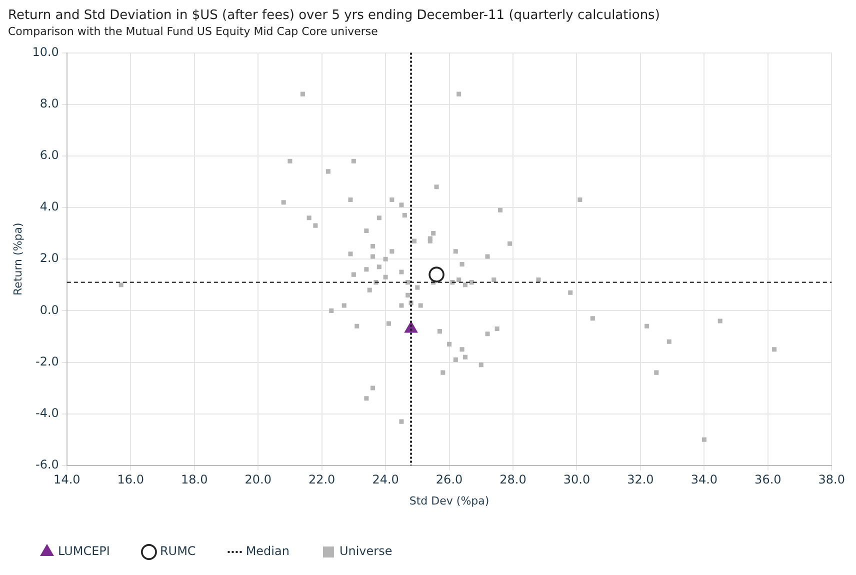 Image resolution: width=856 pixels, height=575 pixels. What do you see at coordinates (49, 258) in the screenshot?
I see `y-tick-label: 2.0` at bounding box center [49, 258].